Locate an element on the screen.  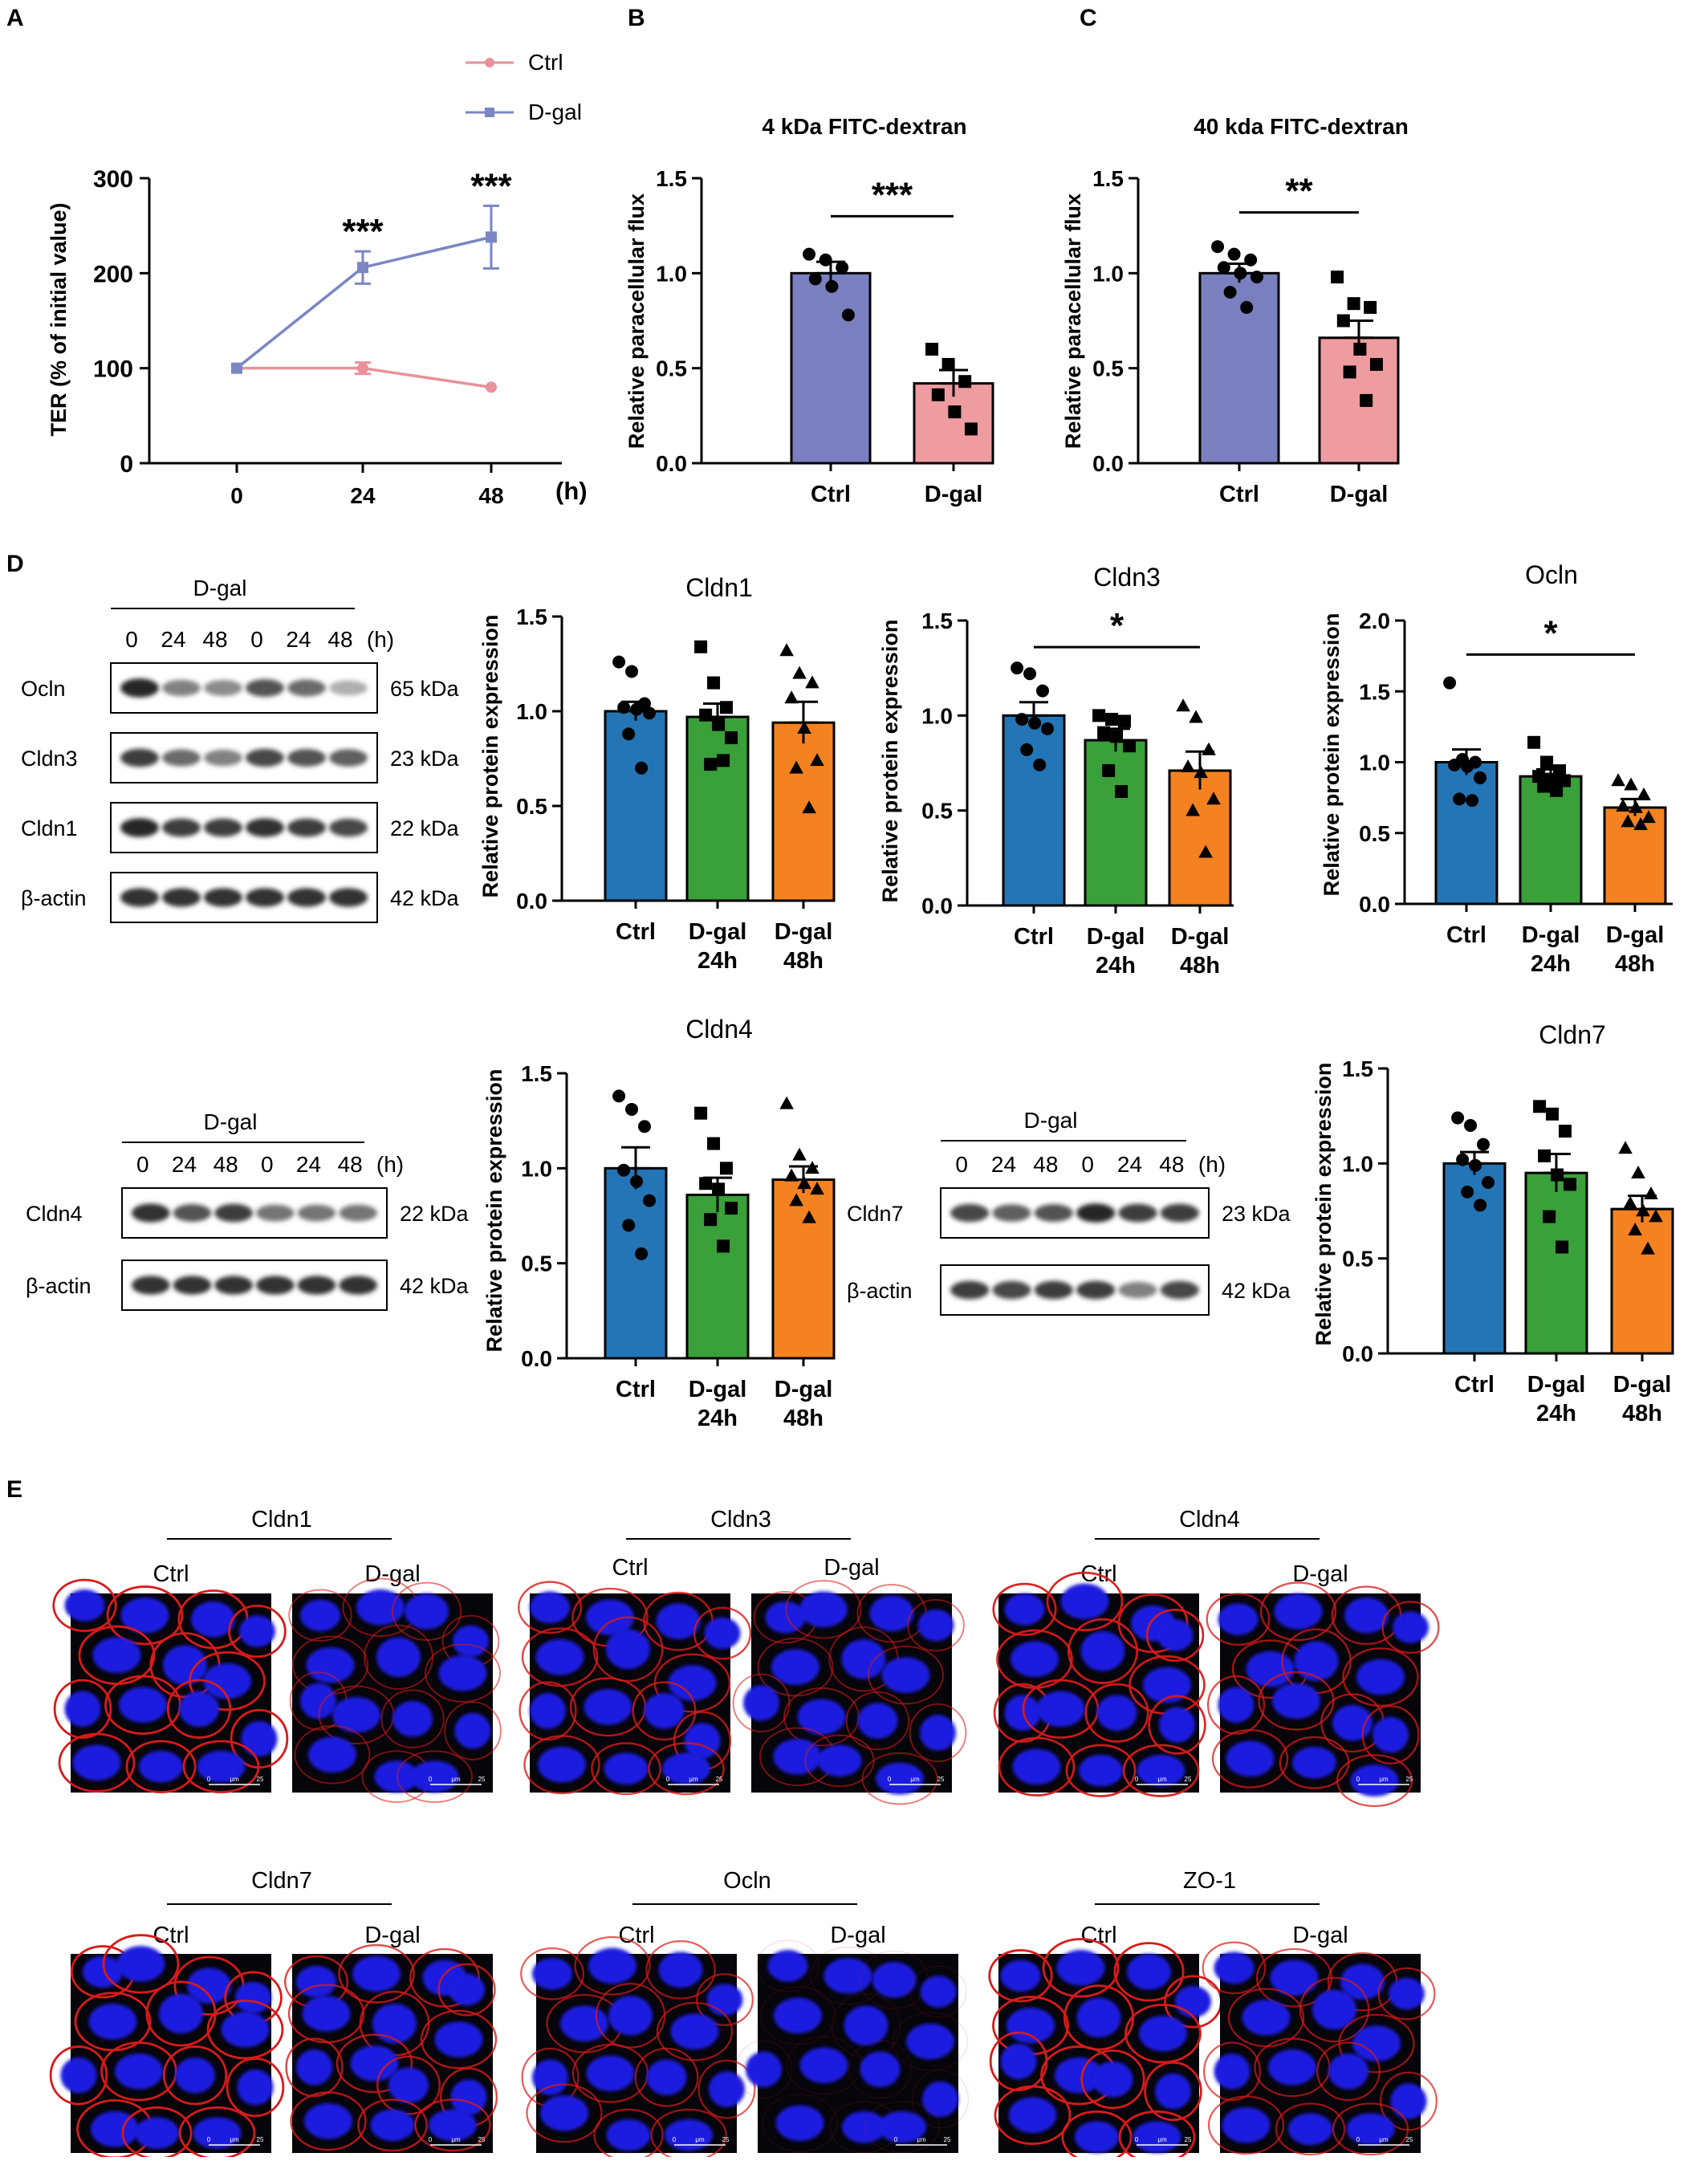
panel-label-b: B is located at coordinates (637, 18).